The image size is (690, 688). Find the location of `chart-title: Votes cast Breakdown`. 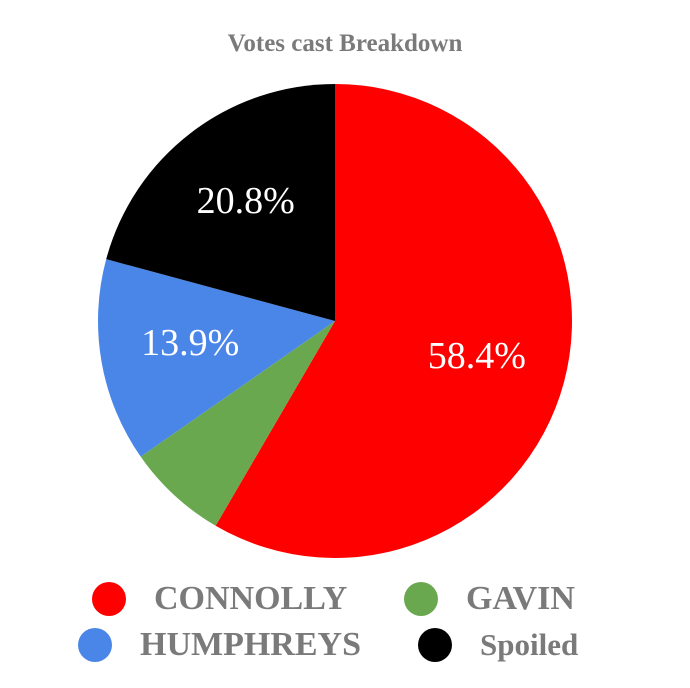

chart-title: Votes cast Breakdown is located at coordinates (345, 43).